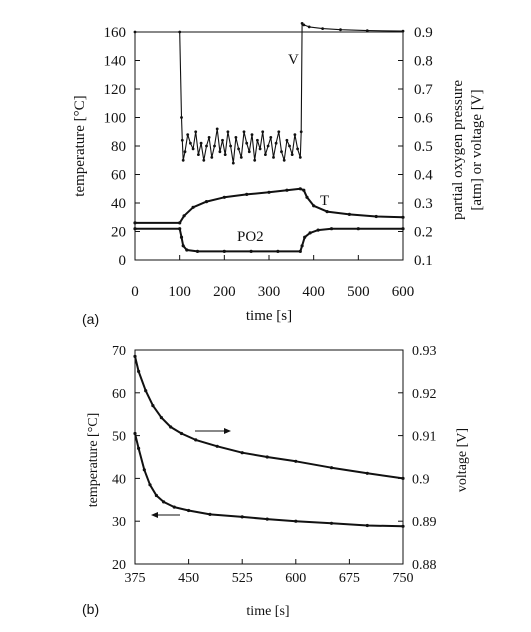  I want to click on y-left-tick-label: 120, so click(115, 90).